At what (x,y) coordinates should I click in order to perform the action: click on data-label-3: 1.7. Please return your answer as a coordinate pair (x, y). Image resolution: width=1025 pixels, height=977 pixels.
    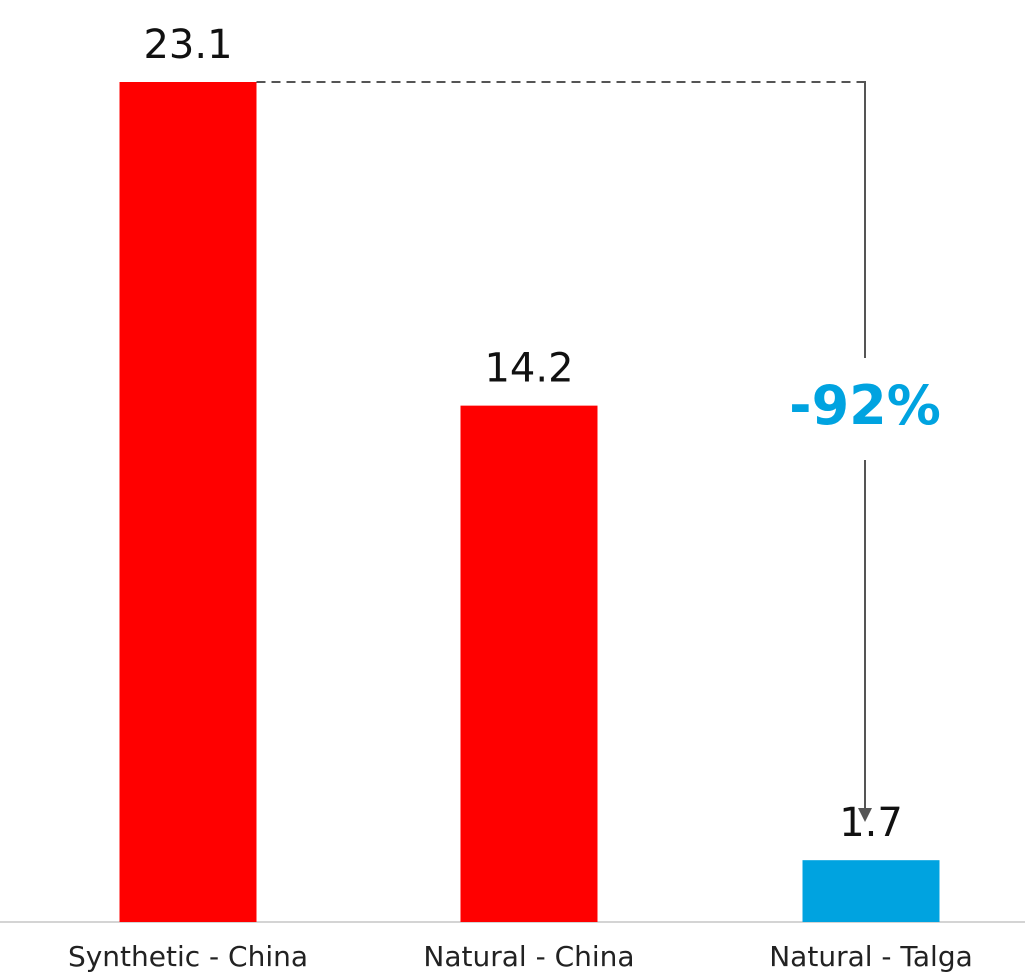
    Looking at the image, I should click on (871, 823).